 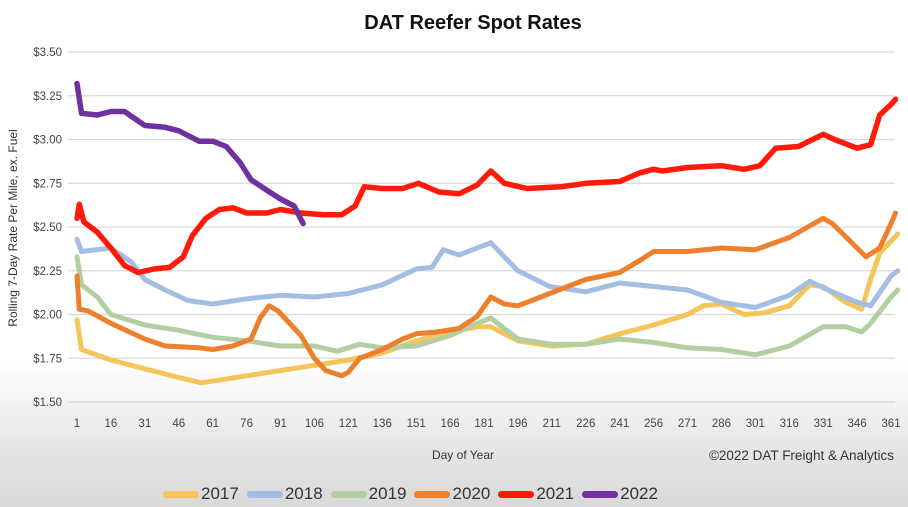 I want to click on y-tick-label: $2.00, so click(x=47, y=316).